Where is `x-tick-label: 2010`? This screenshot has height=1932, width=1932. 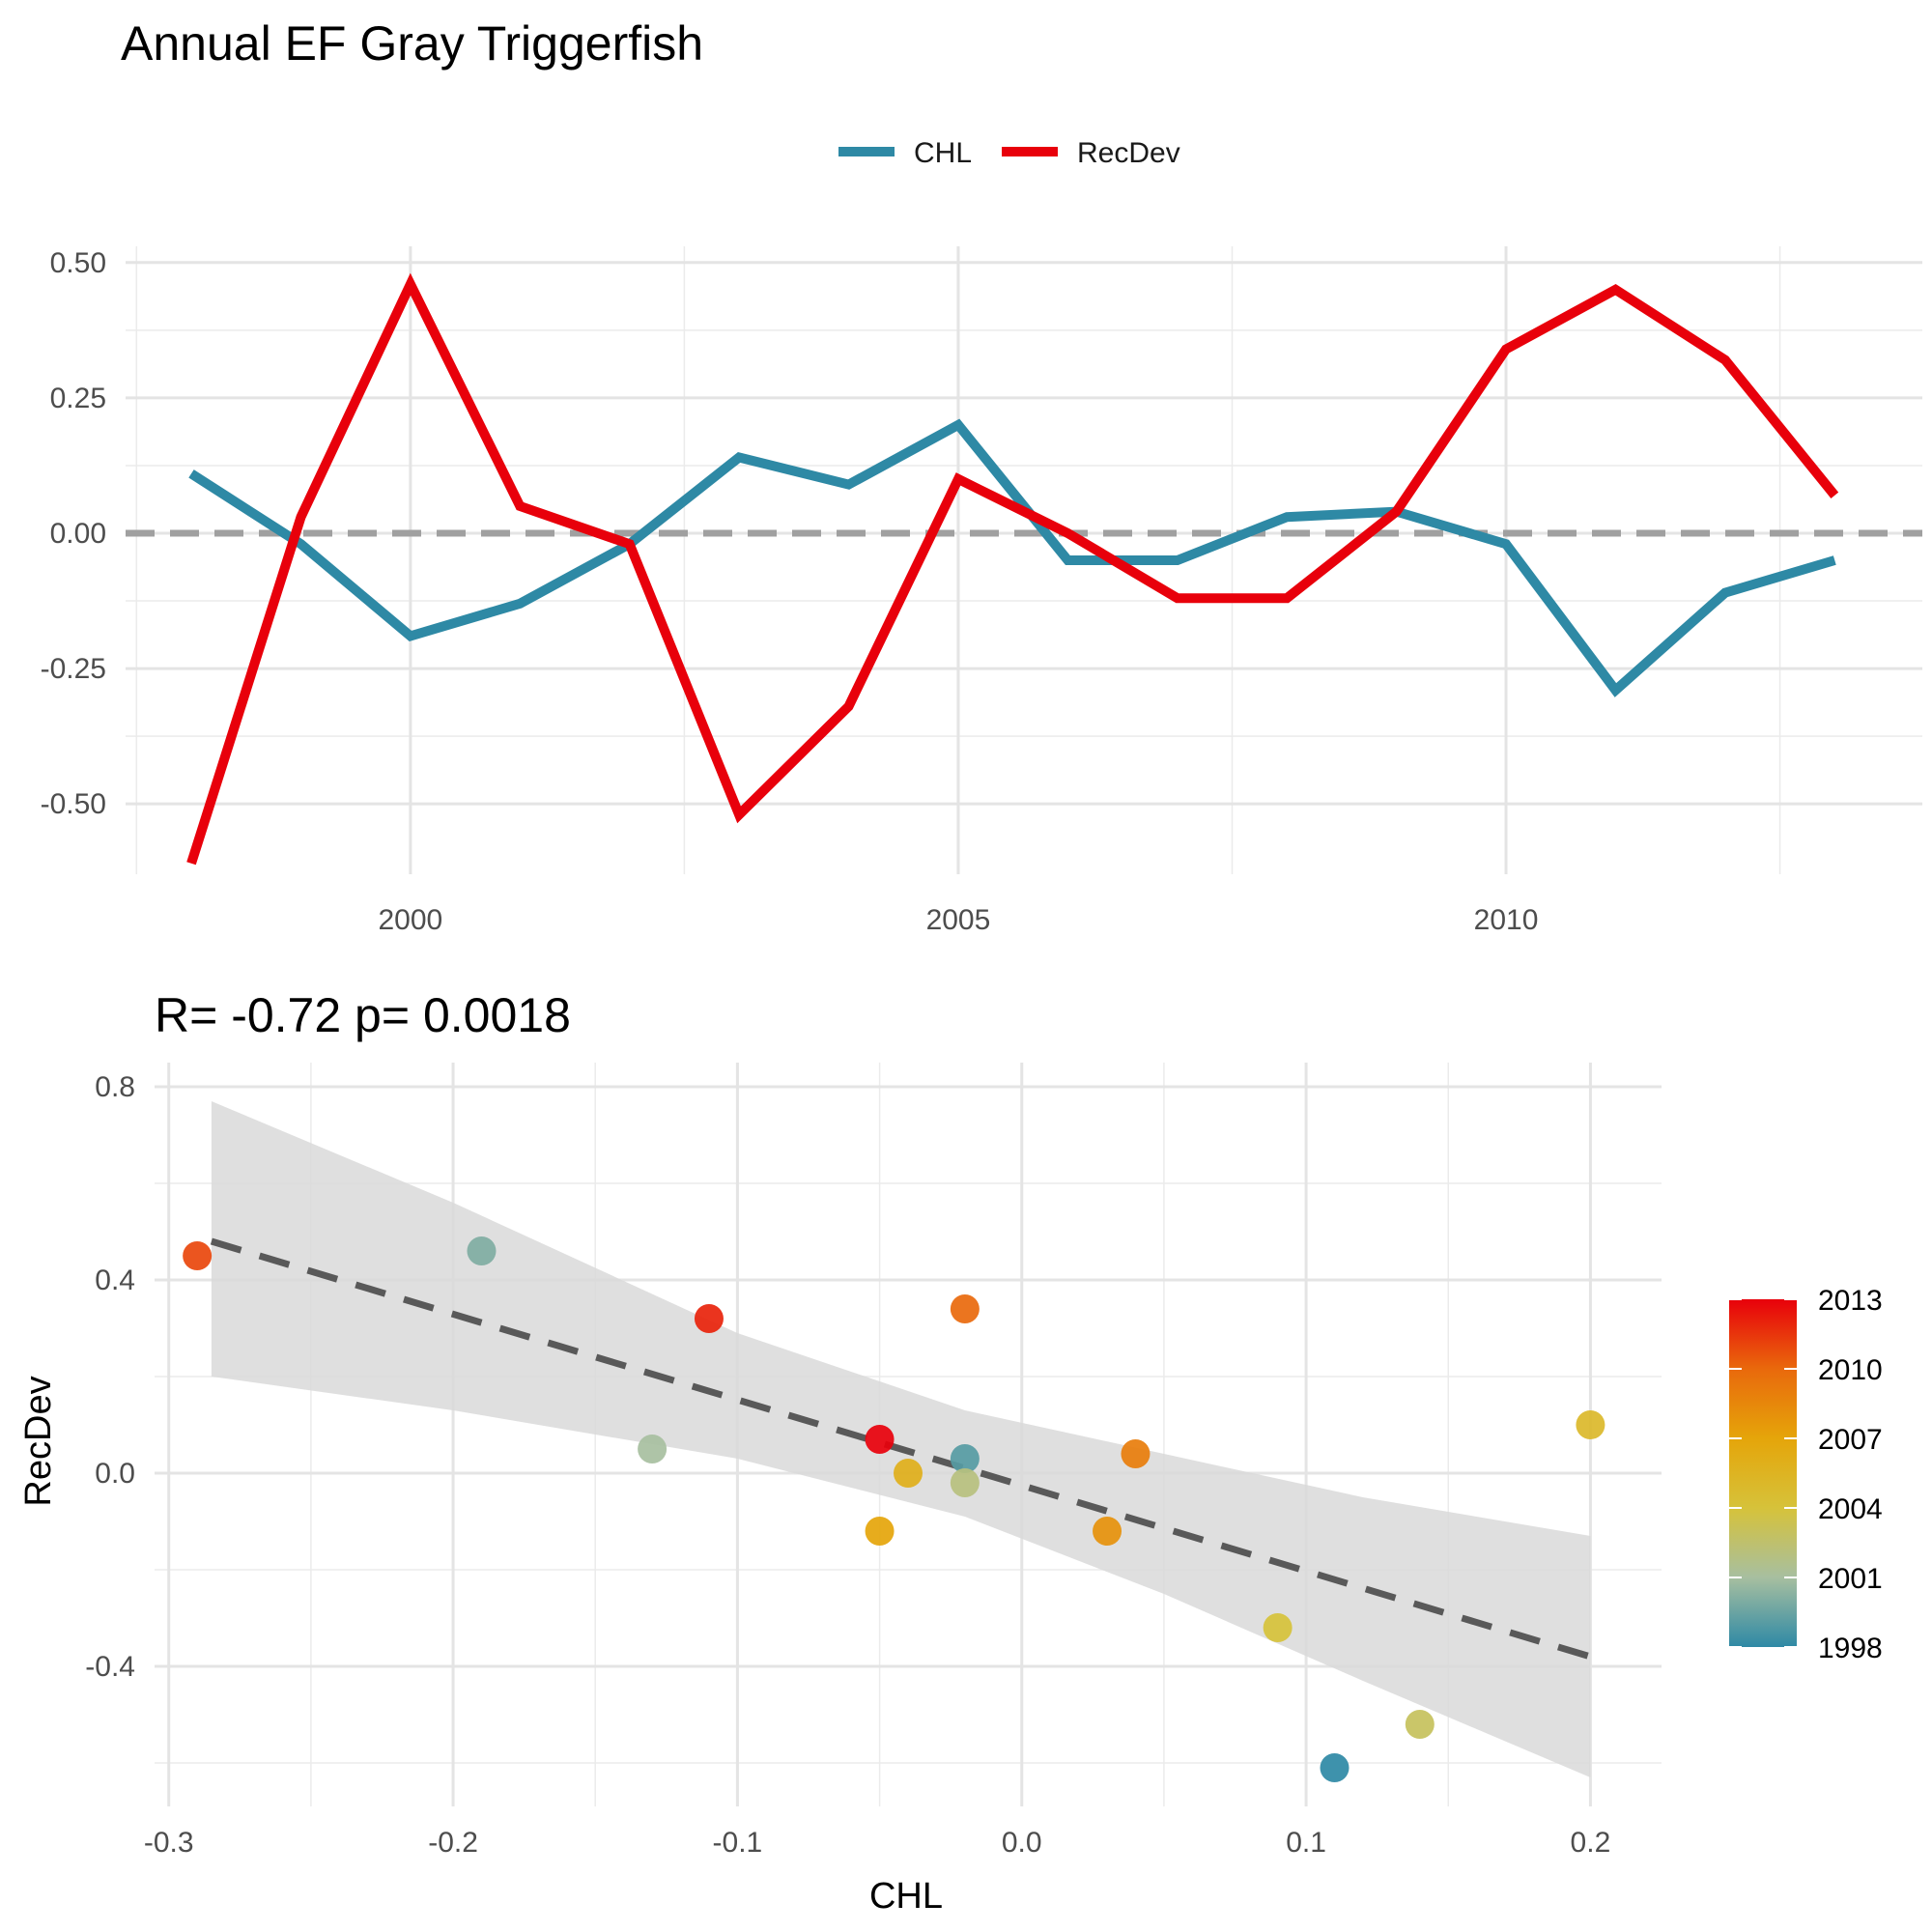
x-tick-label: 2010 is located at coordinates (1506, 920).